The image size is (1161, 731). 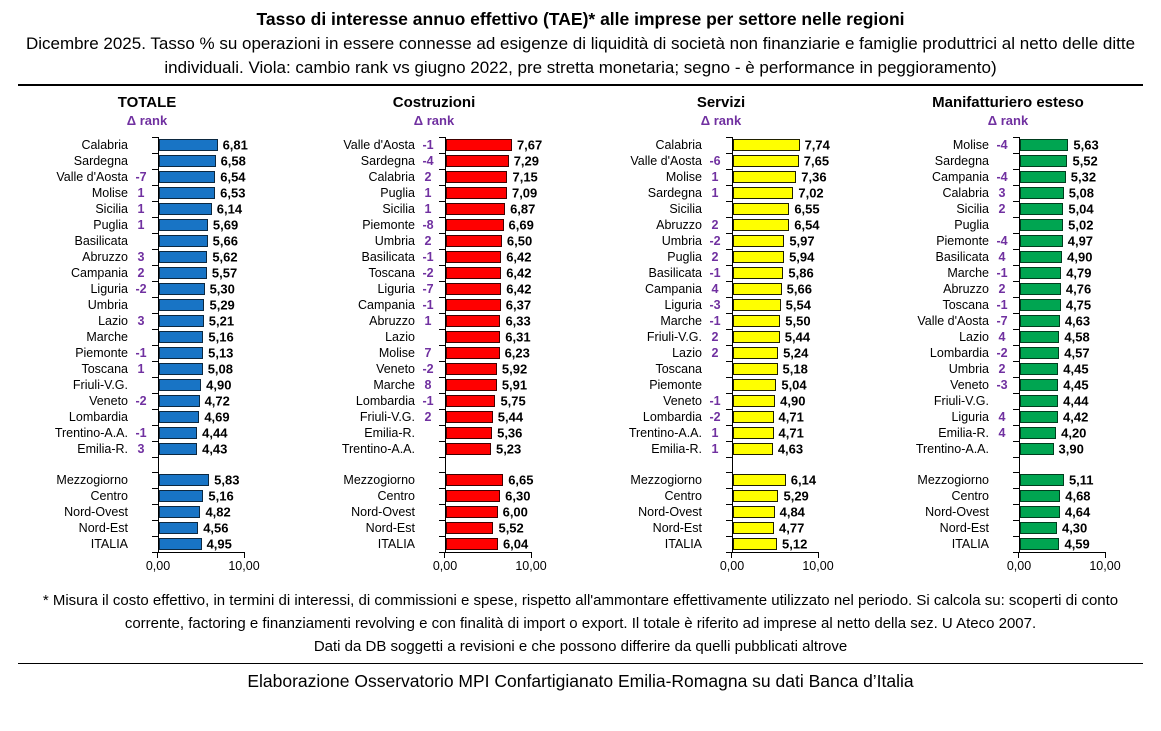 What do you see at coordinates (389, 433) in the screenshot?
I see `region-label: Emilia-R.` at bounding box center [389, 433].